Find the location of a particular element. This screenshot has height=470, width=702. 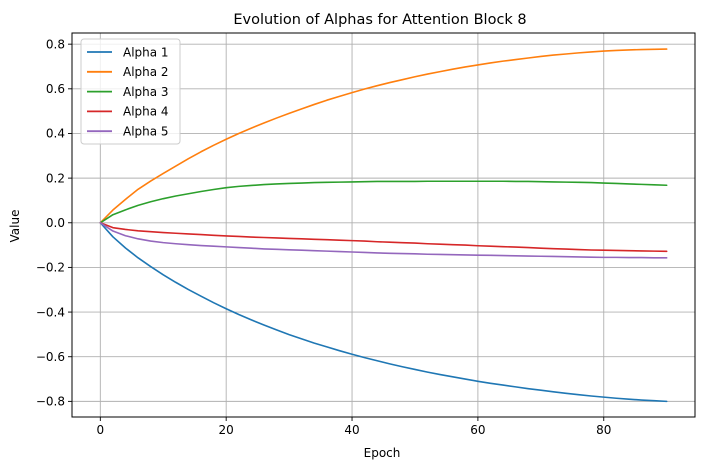

x-tick-label: 0 is located at coordinates (100, 430).